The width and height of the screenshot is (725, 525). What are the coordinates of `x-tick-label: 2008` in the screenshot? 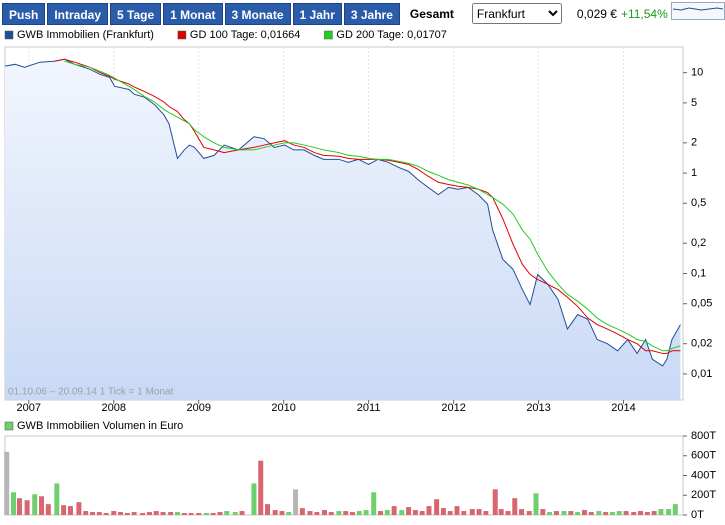 It's located at (114, 408).